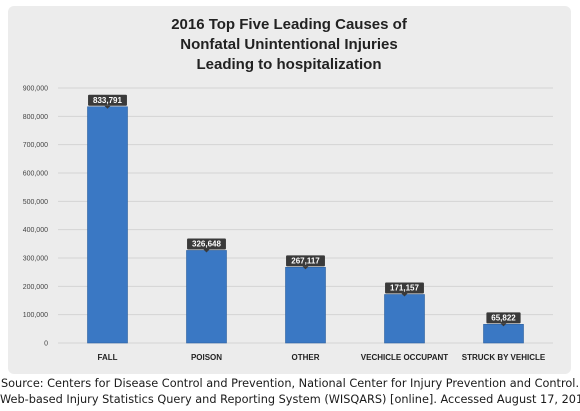 Image resolution: width=580 pixels, height=411 pixels. I want to click on chart-title-line: 2016 Top Five Leading Causes of, so click(289, 24).